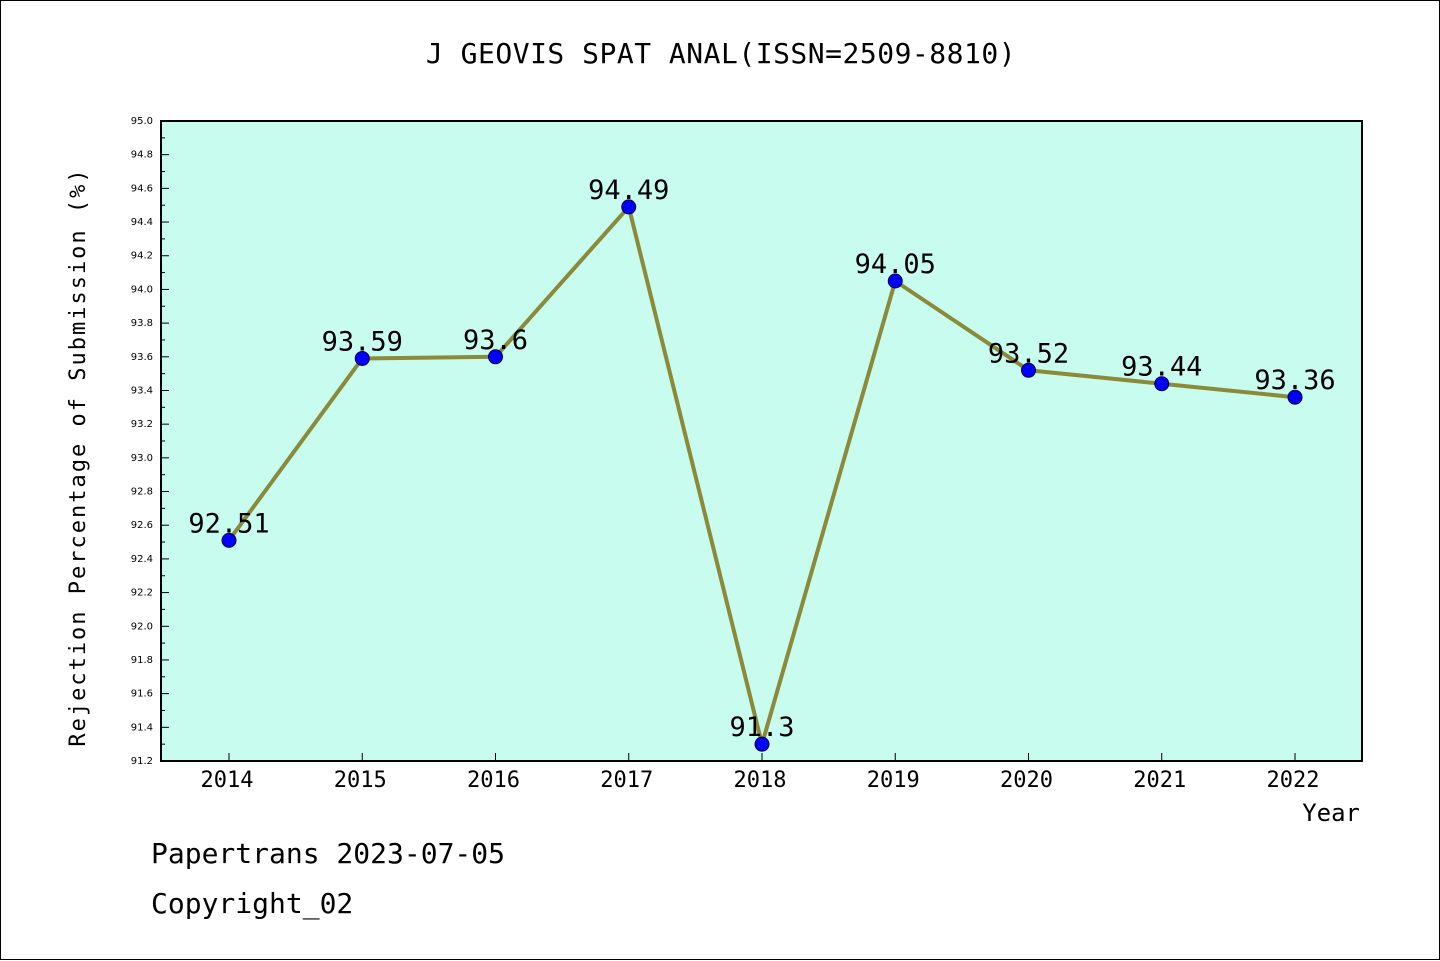 Image resolution: width=1440 pixels, height=961 pixels. What do you see at coordinates (142, 222) in the screenshot?
I see `y-tick-label: 94.4` at bounding box center [142, 222].